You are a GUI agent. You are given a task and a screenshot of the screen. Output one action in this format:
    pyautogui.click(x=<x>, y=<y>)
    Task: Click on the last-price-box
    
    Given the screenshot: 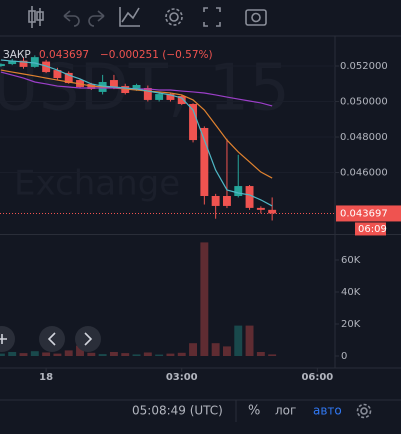 What is the action you would take?
    pyautogui.click(x=368, y=213)
    